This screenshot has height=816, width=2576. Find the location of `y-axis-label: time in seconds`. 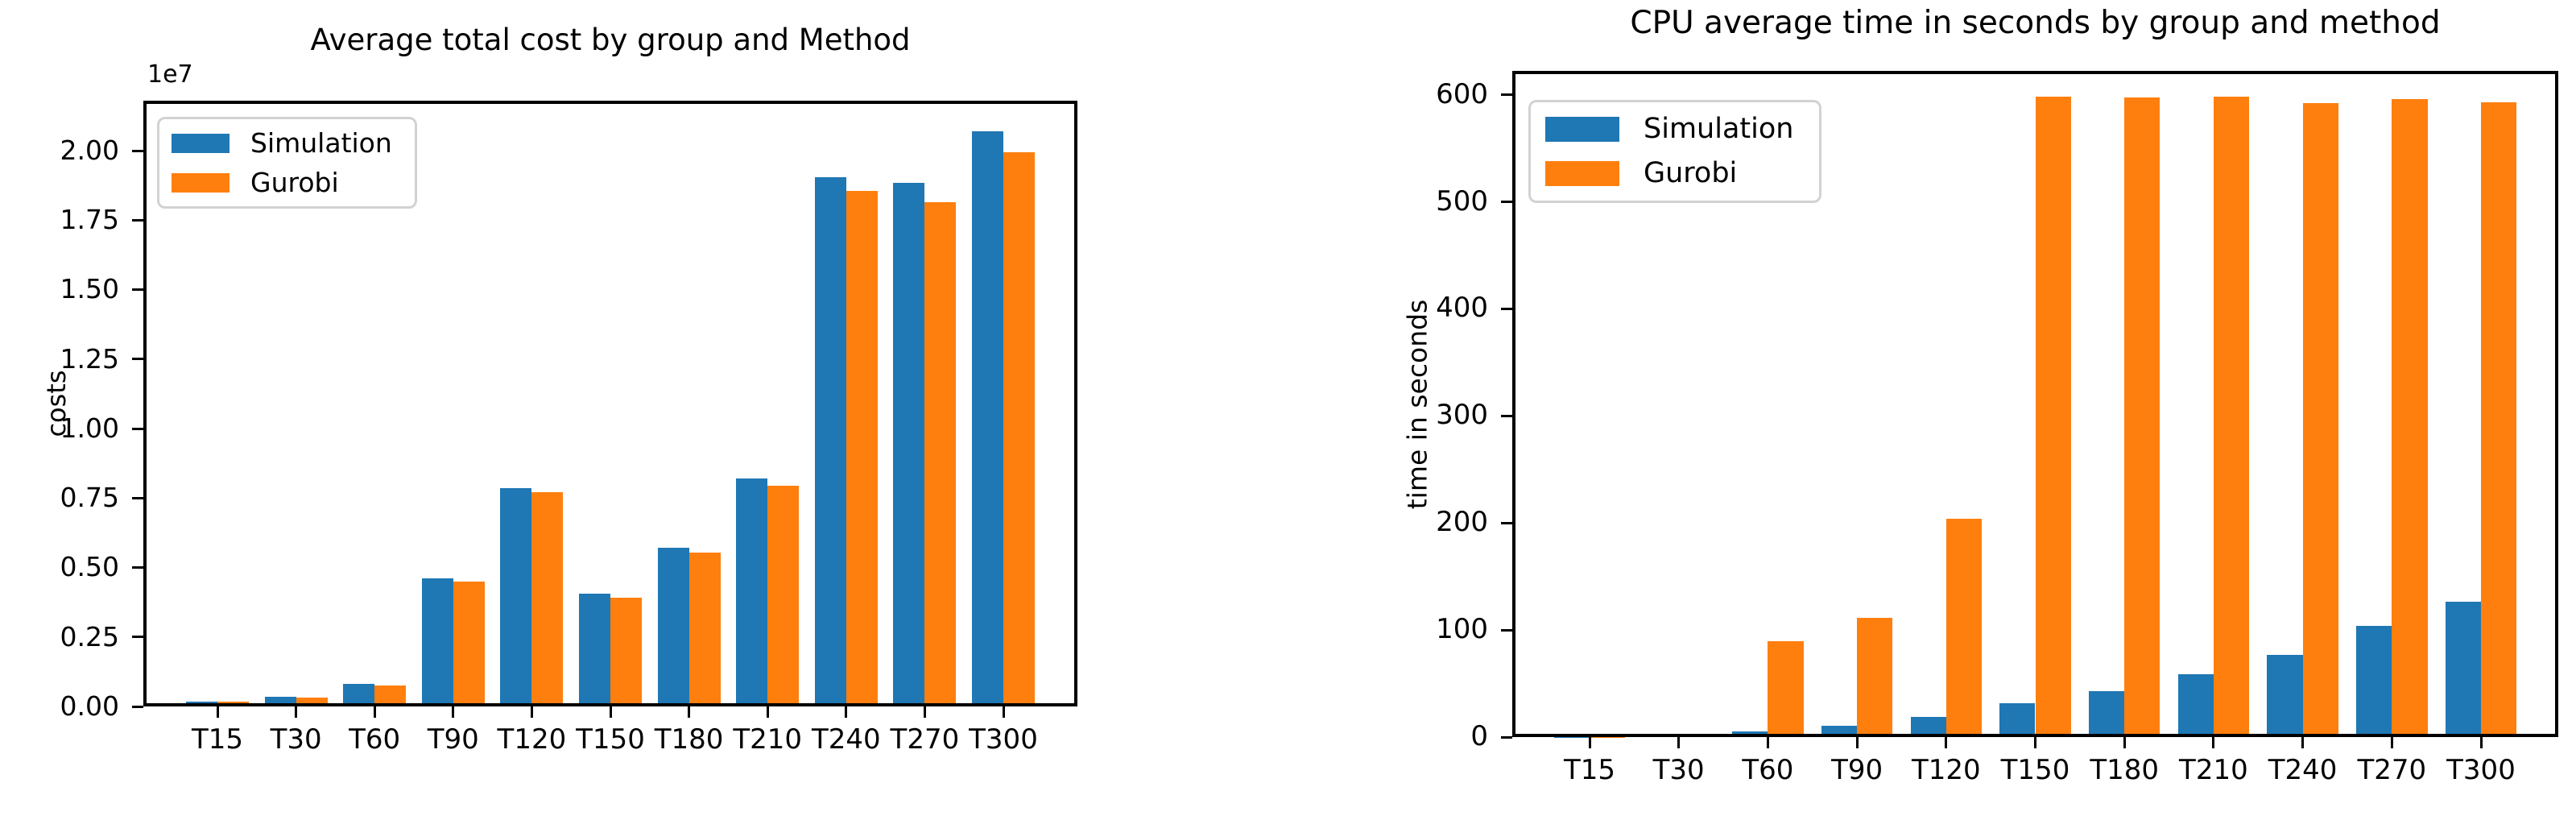

y-axis-label: time in seconds is located at coordinates (1417, 404).